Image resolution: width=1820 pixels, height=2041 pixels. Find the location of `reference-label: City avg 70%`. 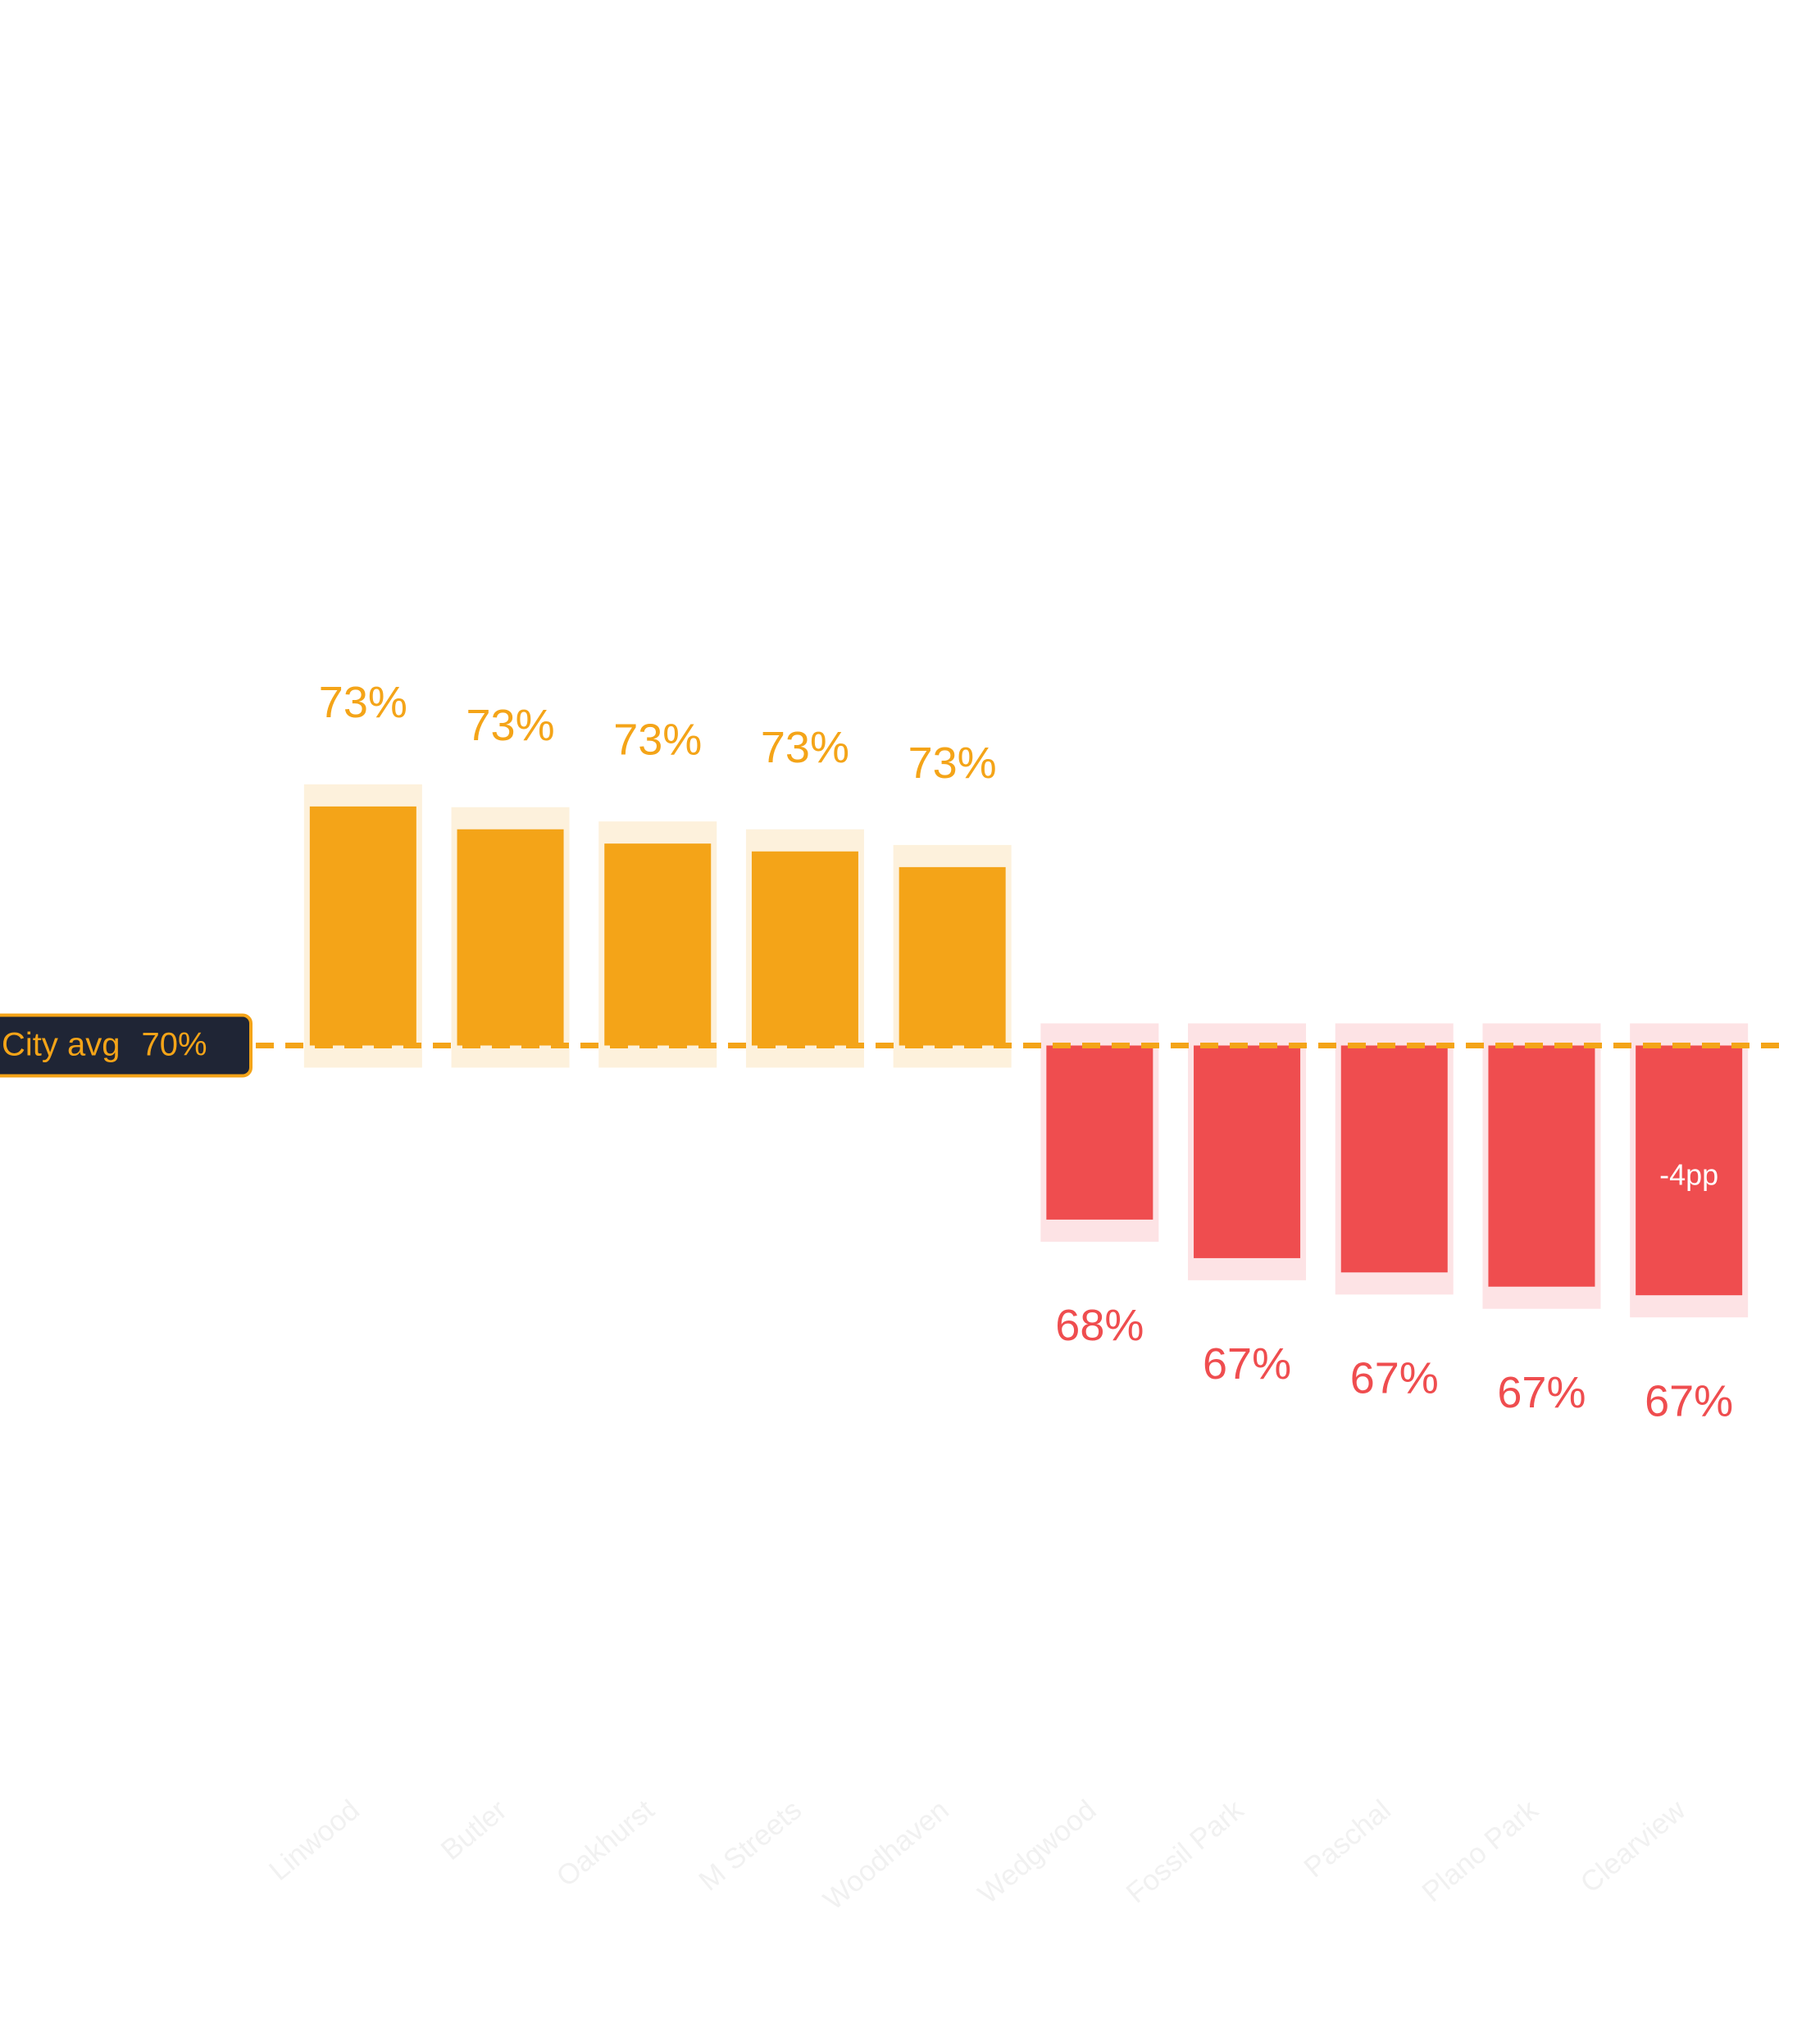

reference-label: City avg 70% is located at coordinates (104, 1044).